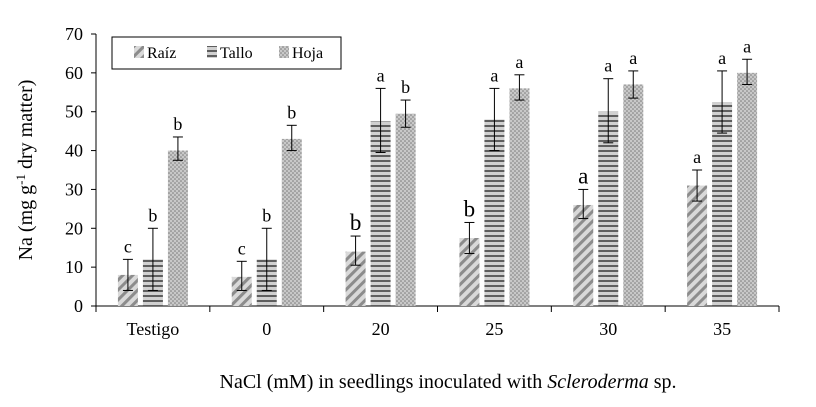 The height and width of the screenshot is (407, 816). I want to click on legend-swatch-raiz, so click(139, 52).